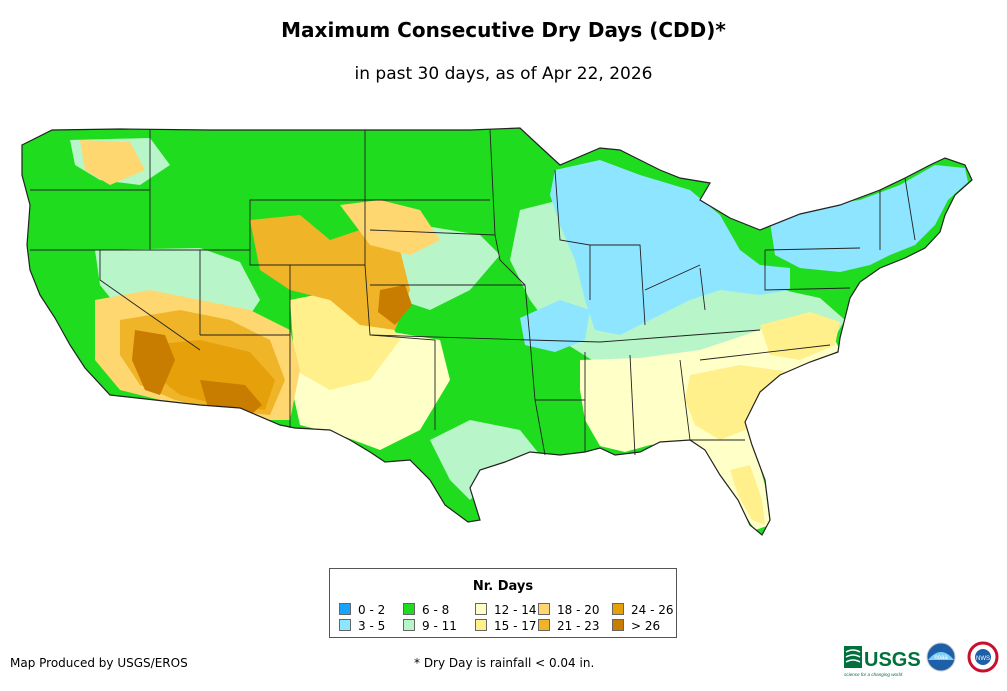 Image resolution: width=1007 pixels, height=691 pixels. I want to click on map-subtitle: in past 30 days, as of Apr 22, 2026, so click(503, 74).